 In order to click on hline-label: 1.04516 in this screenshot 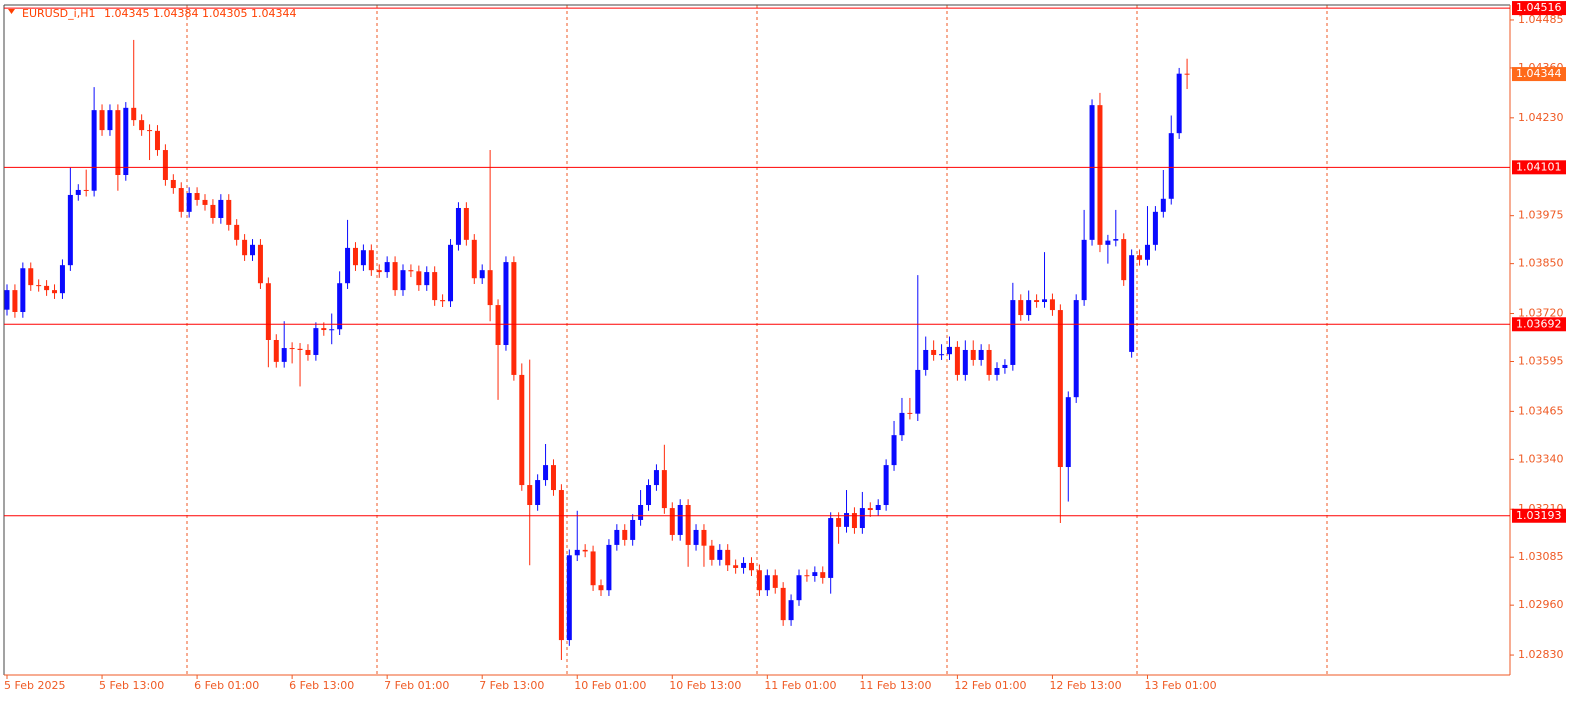, I will do `click(1539, 7)`.